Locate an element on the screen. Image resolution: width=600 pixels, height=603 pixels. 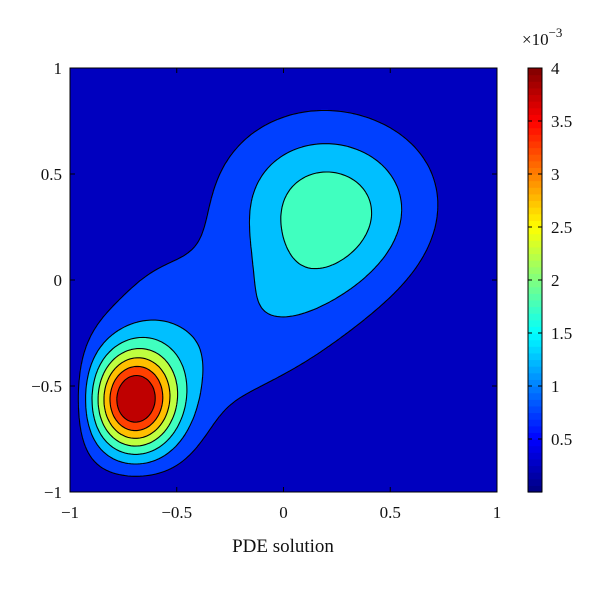
colorbar is located at coordinates (535, 280).